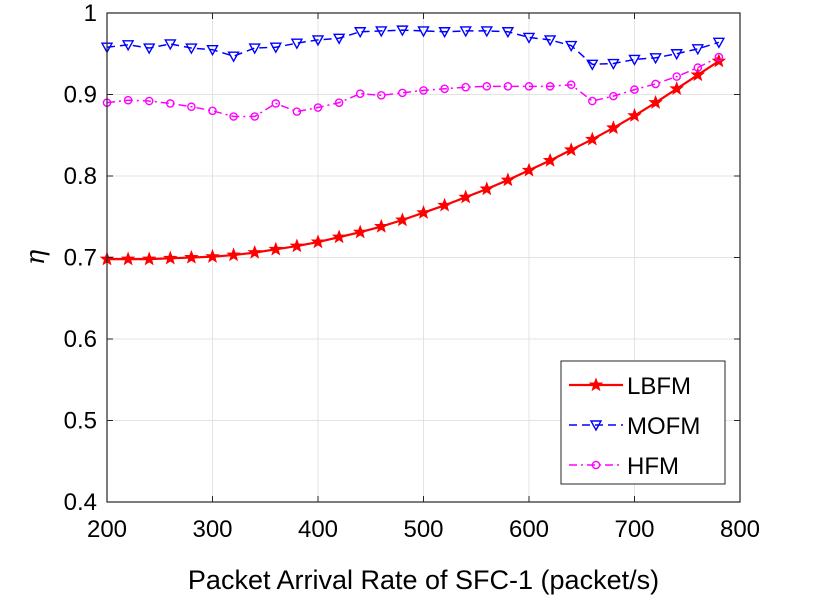 Image resolution: width=830 pixels, height=599 pixels. Describe the element at coordinates (80, 339) in the screenshot. I see `y-tick-label: 0.6` at that location.